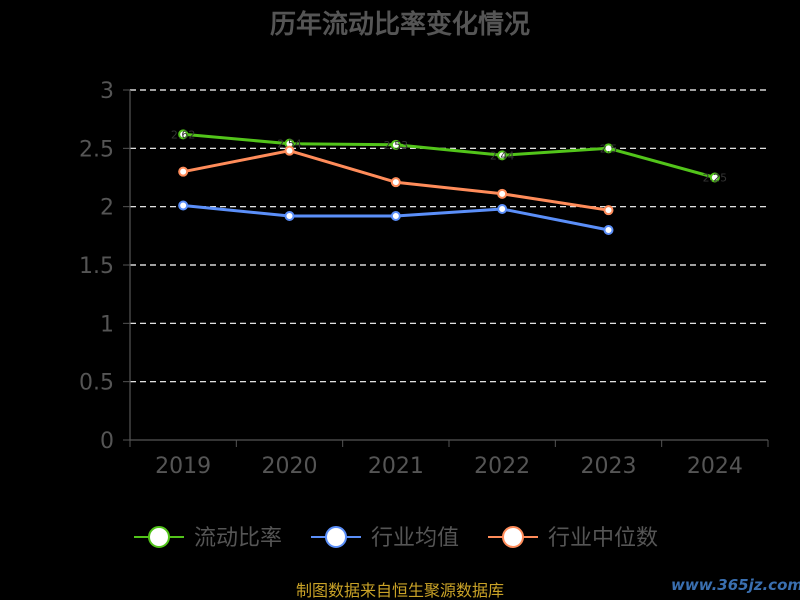 This screenshot has width=800, height=600. I want to click on data-label: 2.5, so click(609, 148).